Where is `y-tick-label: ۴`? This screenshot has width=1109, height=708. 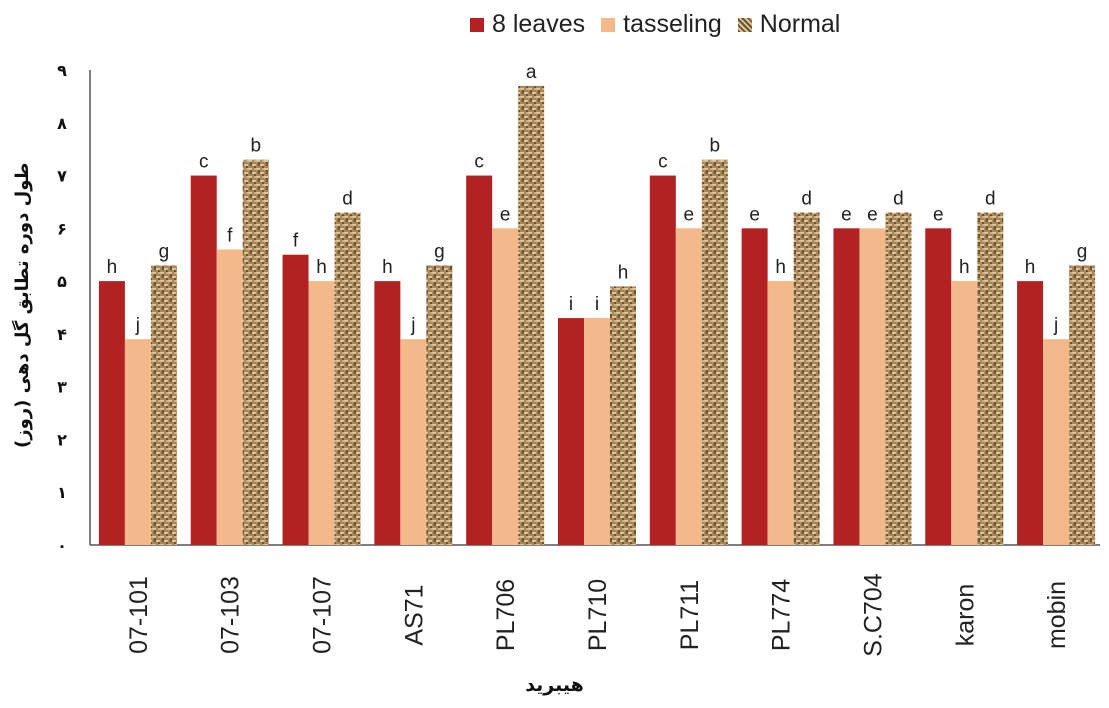 y-tick-label: ۴ is located at coordinates (62, 334).